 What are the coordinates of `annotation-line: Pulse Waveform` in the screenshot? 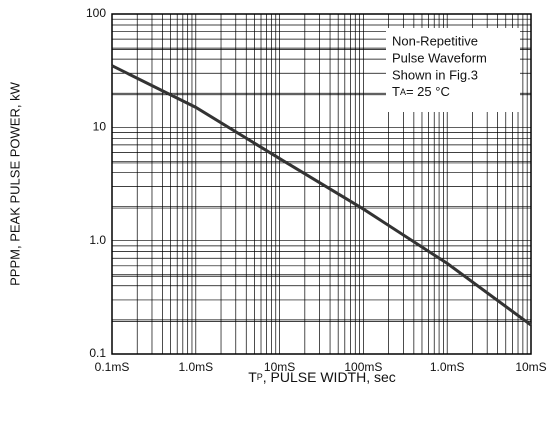 It's located at (439, 57).